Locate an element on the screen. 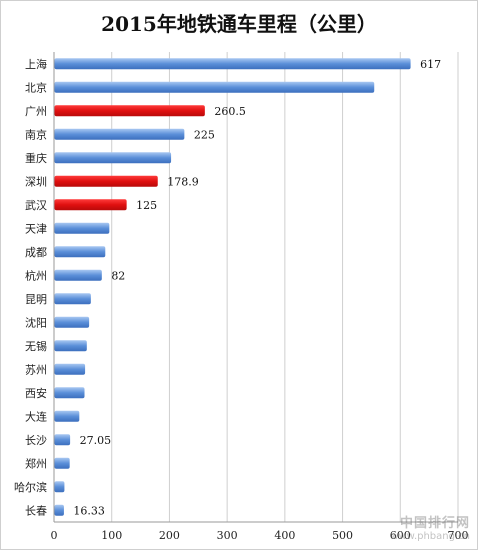 The image size is (478, 550). data-label: 178.9 is located at coordinates (183, 181).